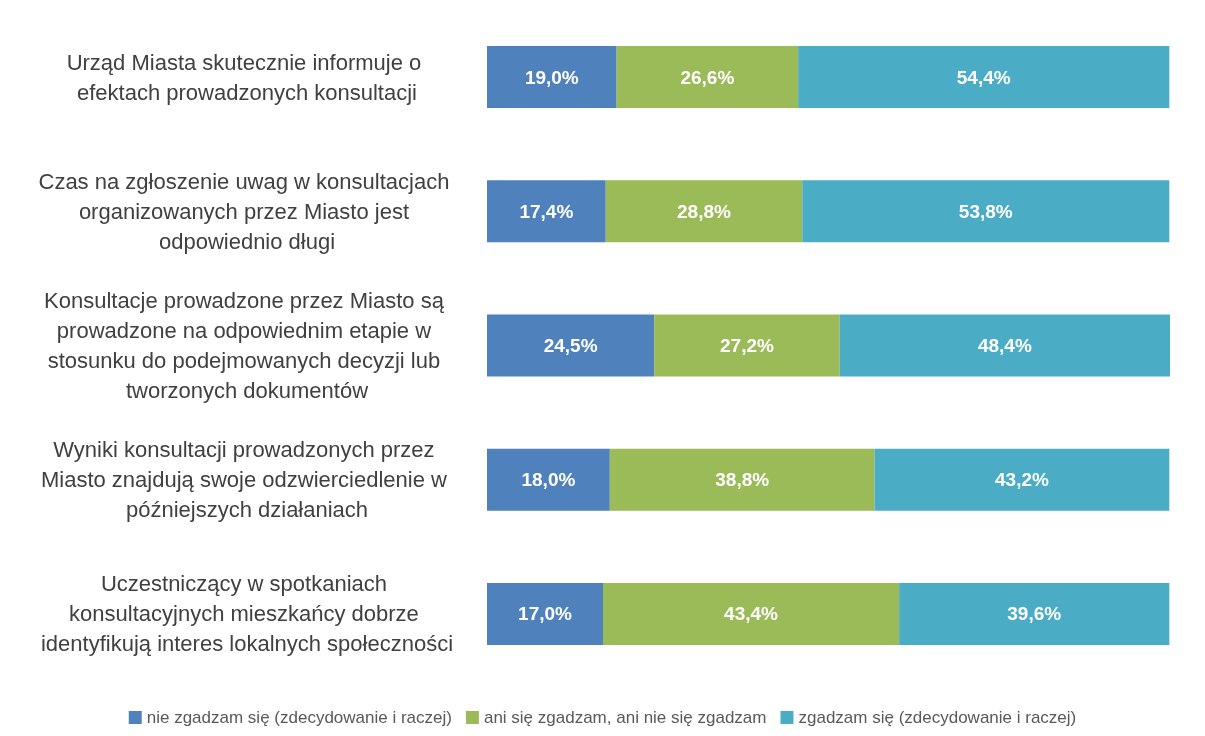 Image resolution: width=1205 pixels, height=736 pixels. Describe the element at coordinates (247, 211) in the screenshot. I see `y-tick-label: Czas na zgłoszenie uwag w konsultacjach organizowanych przez Miasto jest odpowiednio długi` at that location.